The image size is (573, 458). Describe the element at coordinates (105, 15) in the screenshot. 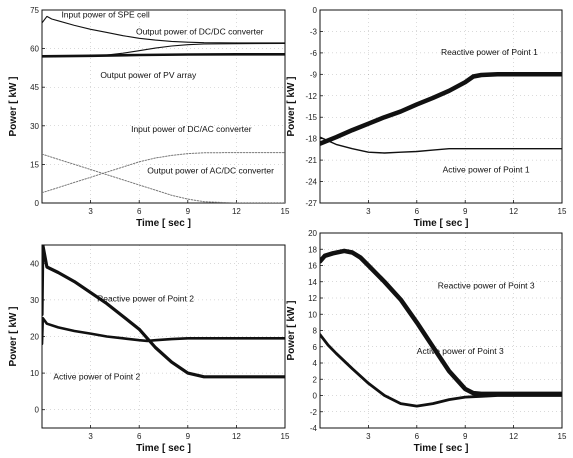

I see `annotation-input-power-of-spe-cell: Input power of SPE cell` at that location.